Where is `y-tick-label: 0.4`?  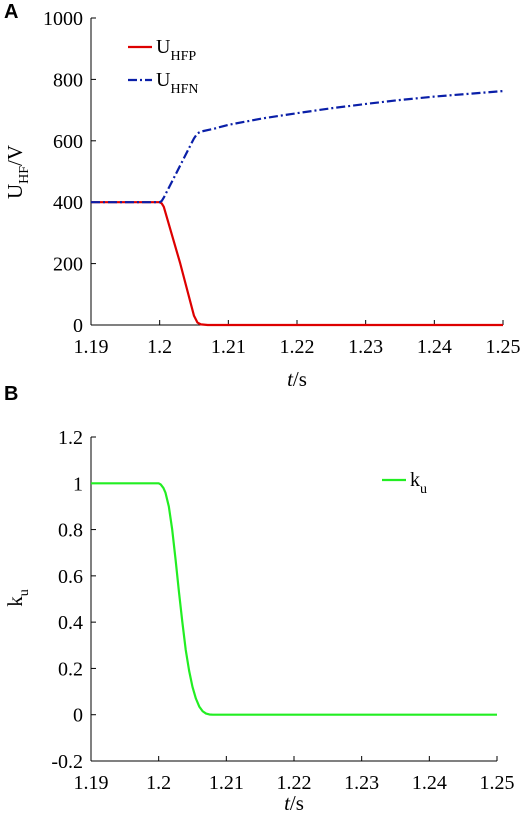 y-tick-label: 0.4 is located at coordinates (70, 623).